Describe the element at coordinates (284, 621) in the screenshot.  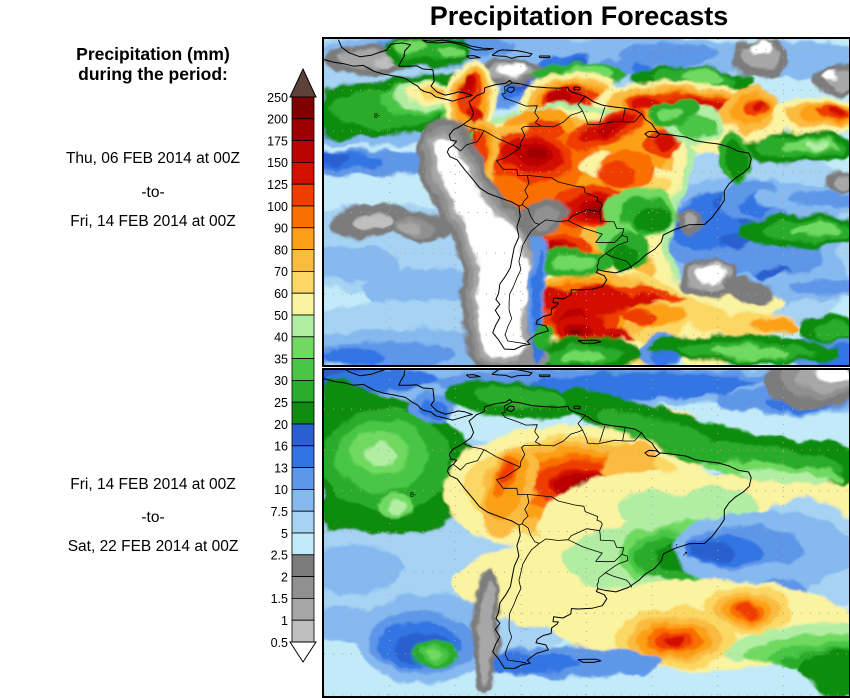
I see `colorbar-label-1: 1` at that location.